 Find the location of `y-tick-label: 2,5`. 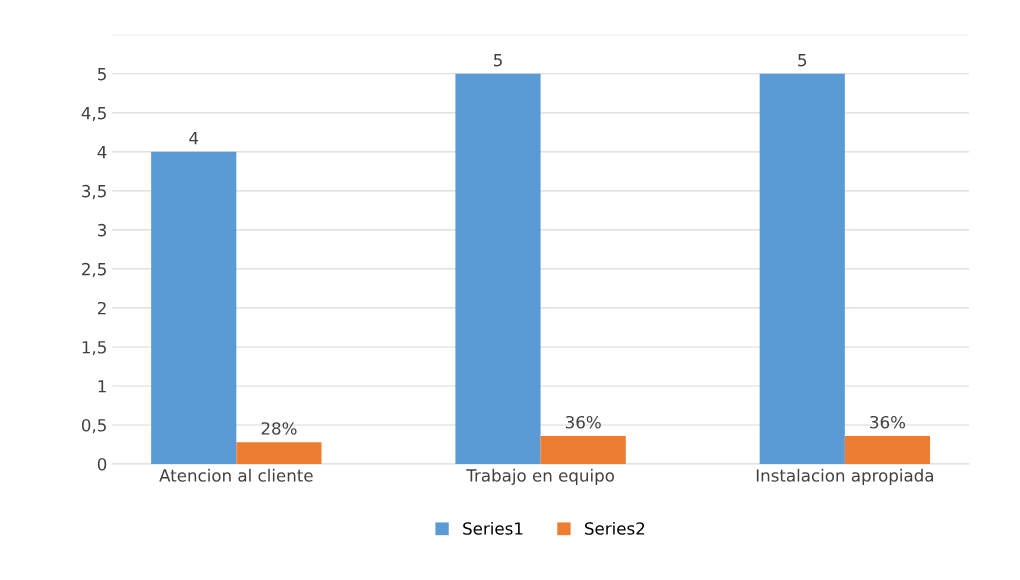

y-tick-label: 2,5 is located at coordinates (94, 270).